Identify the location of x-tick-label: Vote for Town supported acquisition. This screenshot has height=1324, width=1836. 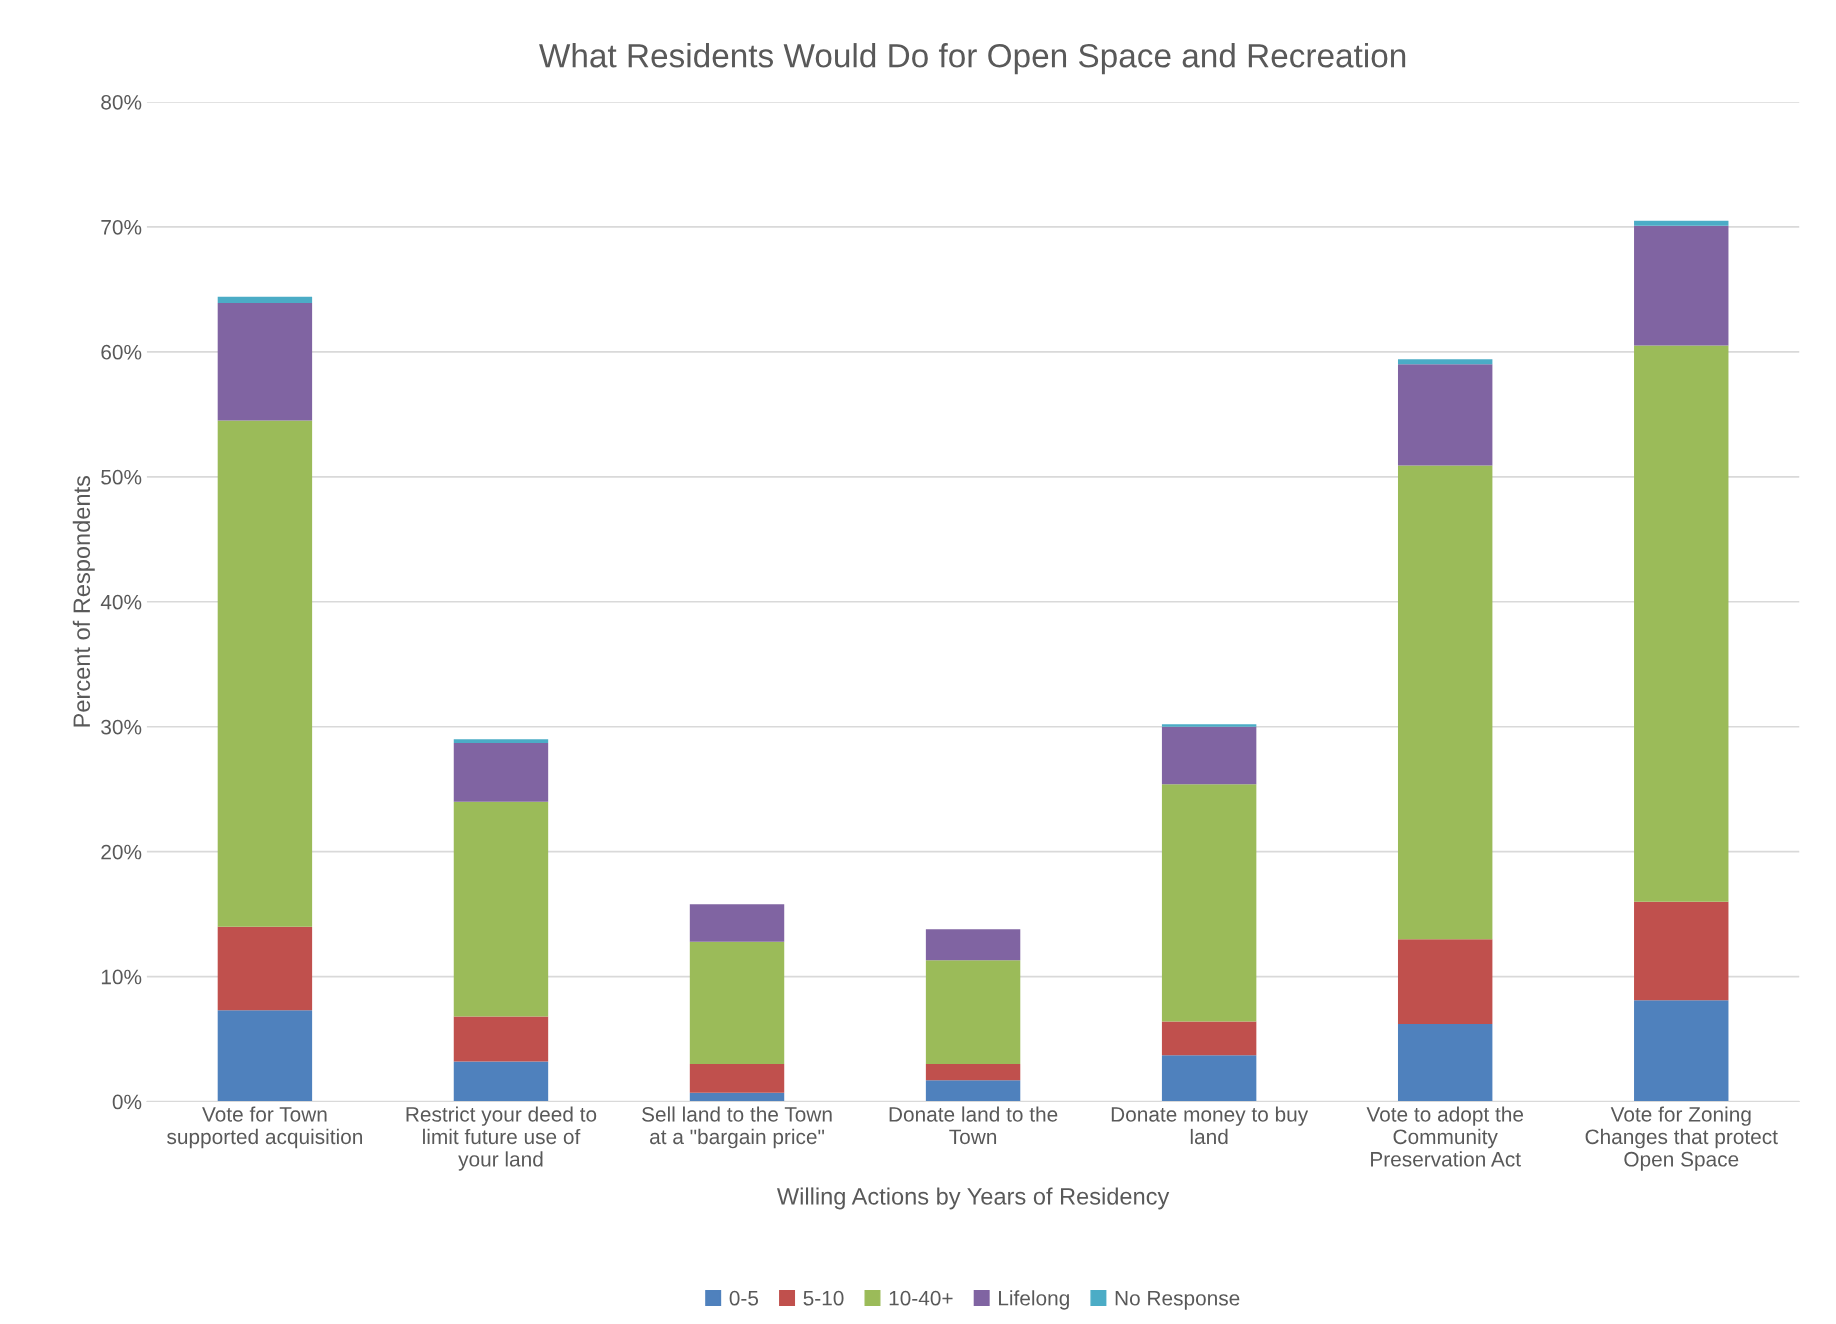
(265, 1127).